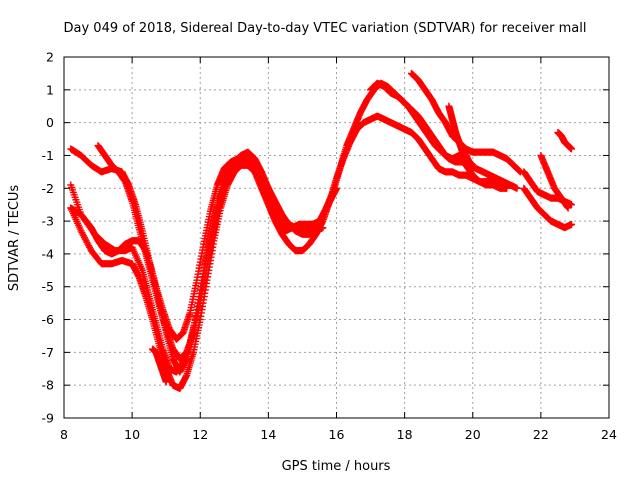 This screenshot has height=480, width=640. What do you see at coordinates (337, 434) in the screenshot?
I see `x-tick-label: 16` at bounding box center [337, 434].